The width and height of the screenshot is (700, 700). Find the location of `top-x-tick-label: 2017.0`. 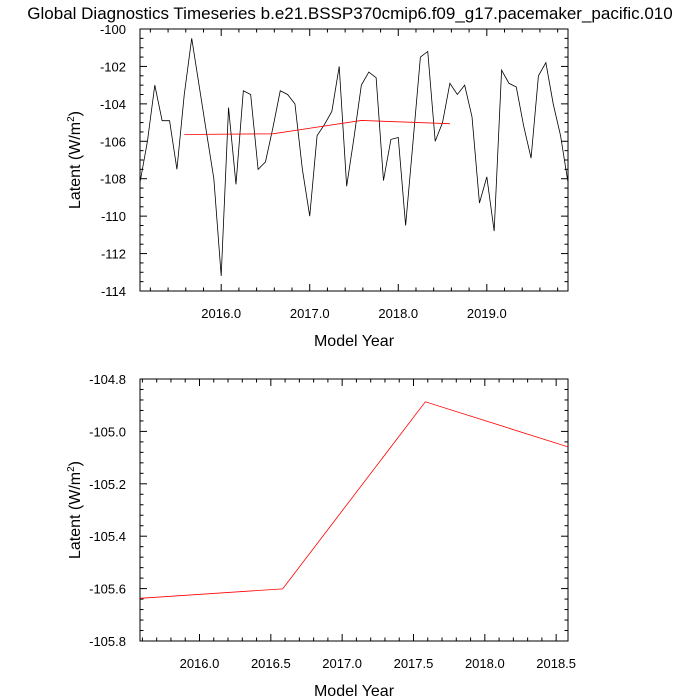

top-x-tick-label: 2017.0 is located at coordinates (310, 313).